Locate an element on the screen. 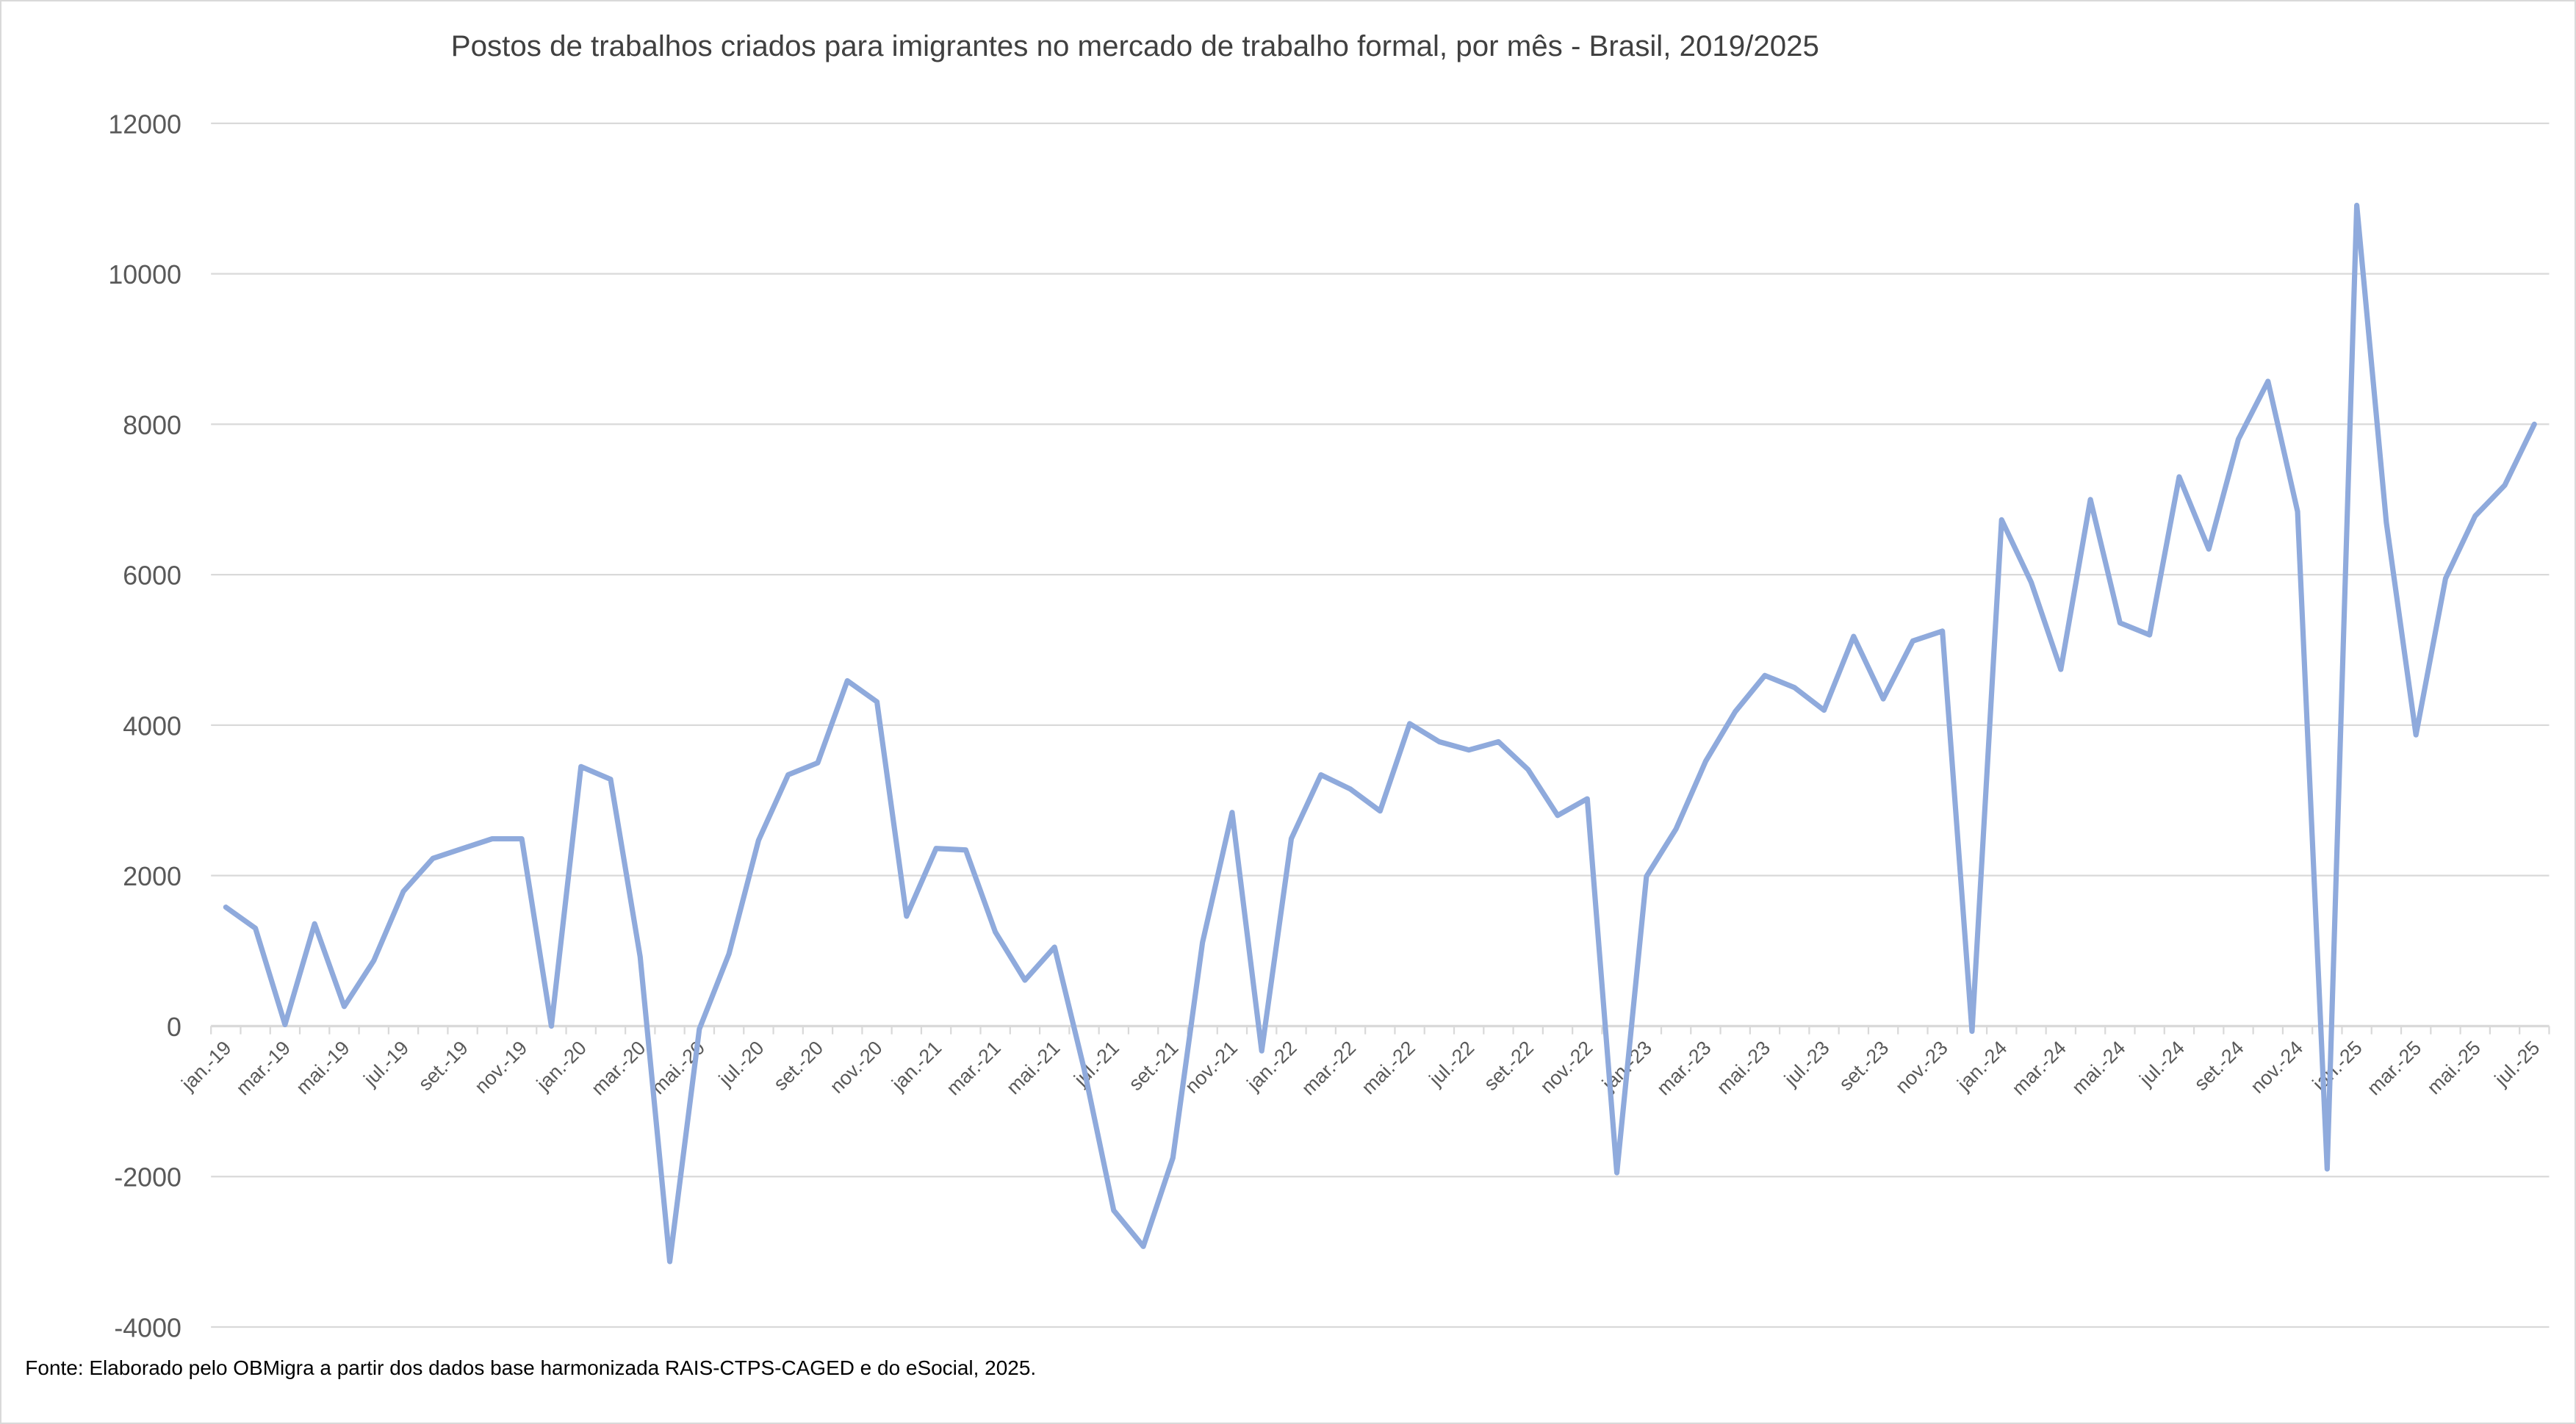  x-tick-label: mar.-25 is located at coordinates (2394, 1068).